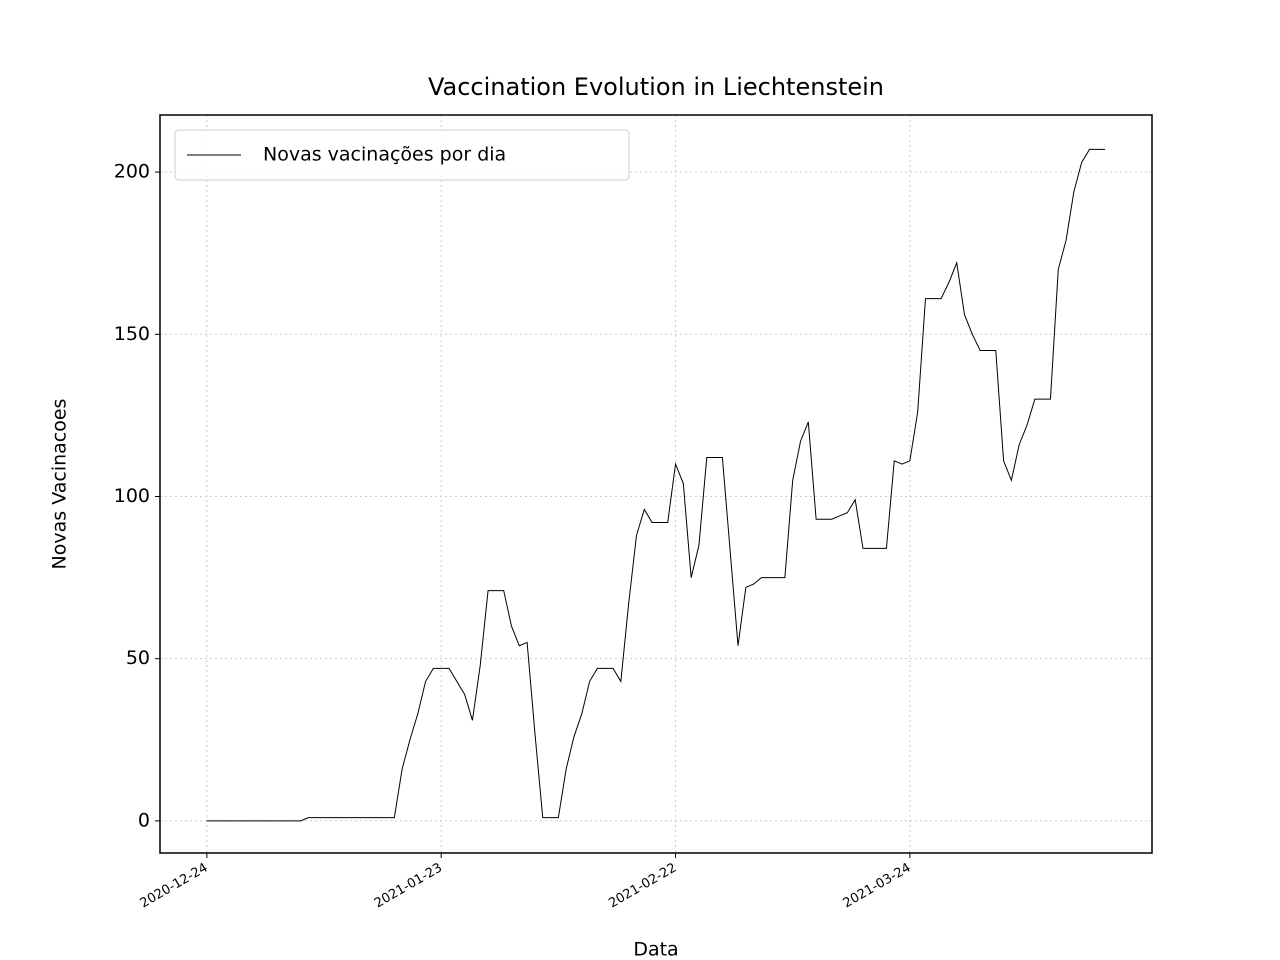  Describe the element at coordinates (132, 334) in the screenshot. I see `y-tick-label: 150` at that location.